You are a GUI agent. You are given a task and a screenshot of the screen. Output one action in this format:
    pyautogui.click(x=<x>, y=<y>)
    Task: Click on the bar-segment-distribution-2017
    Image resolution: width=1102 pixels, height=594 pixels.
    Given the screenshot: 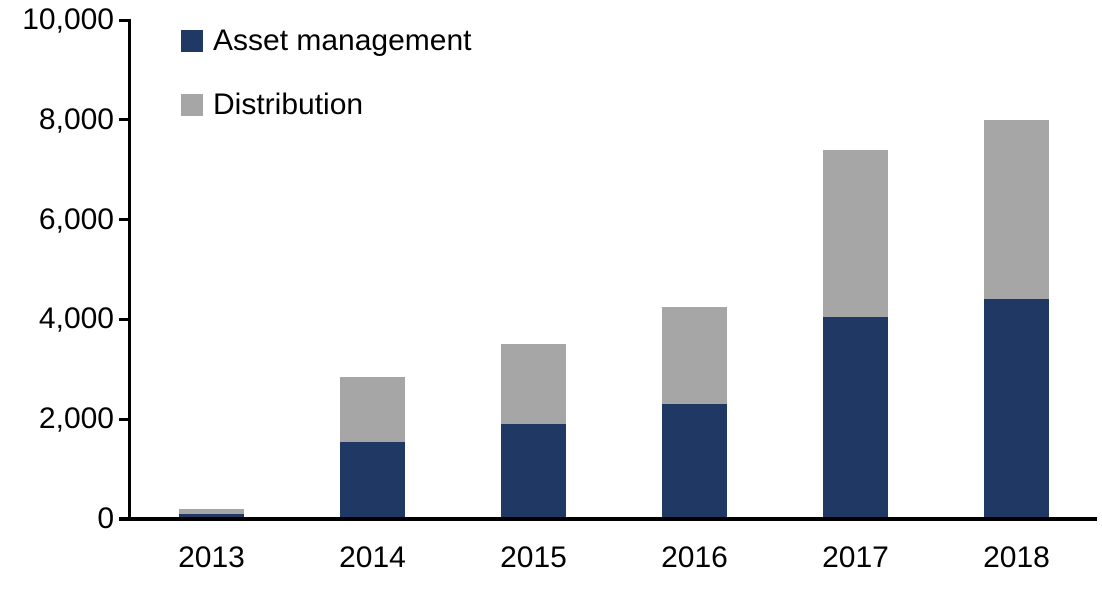 What is the action you would take?
    pyautogui.click(x=855, y=233)
    